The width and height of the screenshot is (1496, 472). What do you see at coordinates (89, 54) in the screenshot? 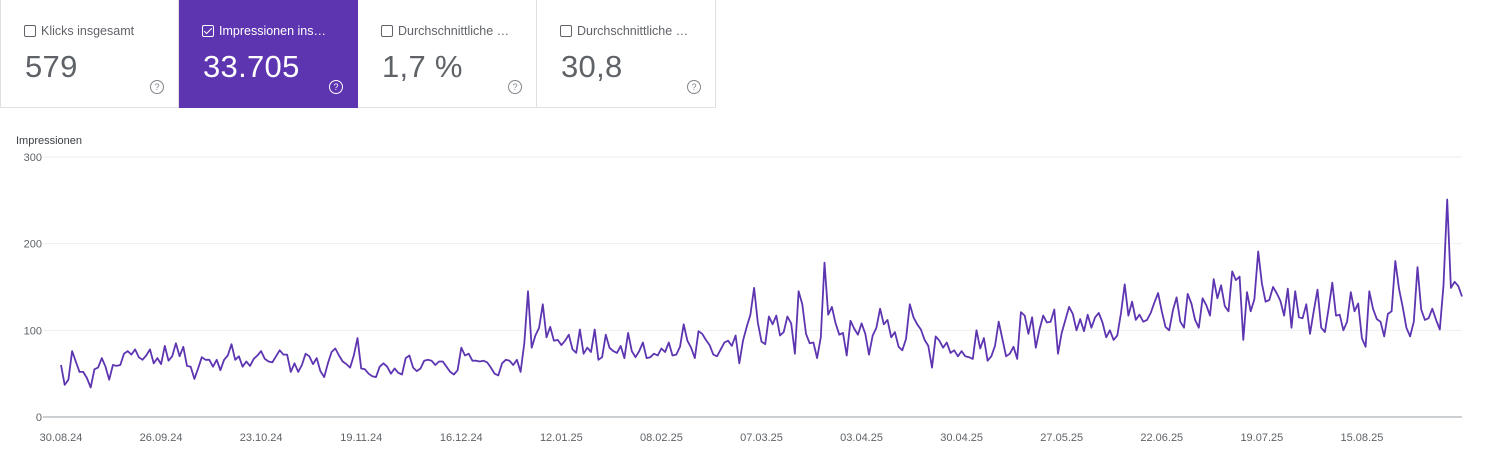
I see `metric-card-clicks: Klicks insgesamt 579 ?` at bounding box center [89, 54].